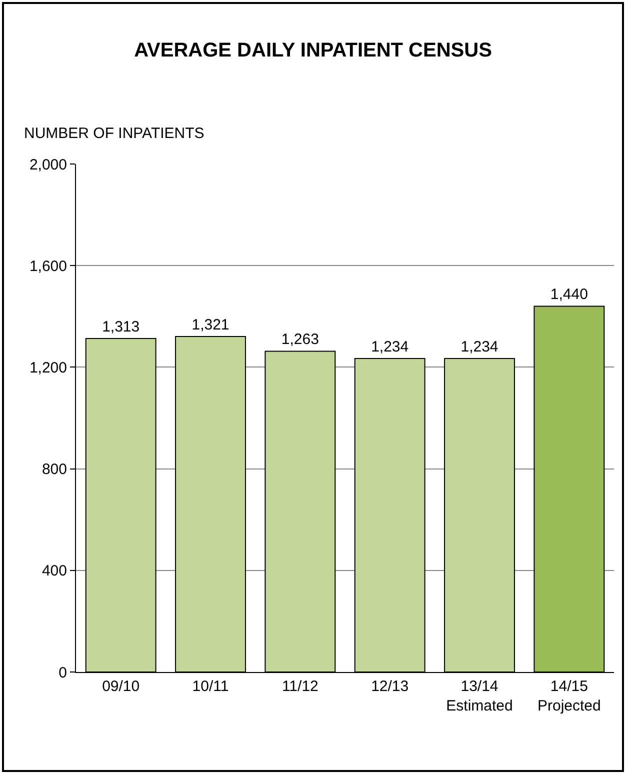 This screenshot has width=628, height=776. Describe the element at coordinates (210, 686) in the screenshot. I see `x-tick-label: 10/11` at that location.